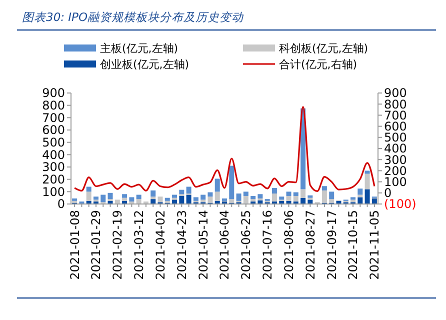  Describe the element at coordinates (160, 245) in the screenshot. I see `x-tick-label: 2021-04-02` at that location.